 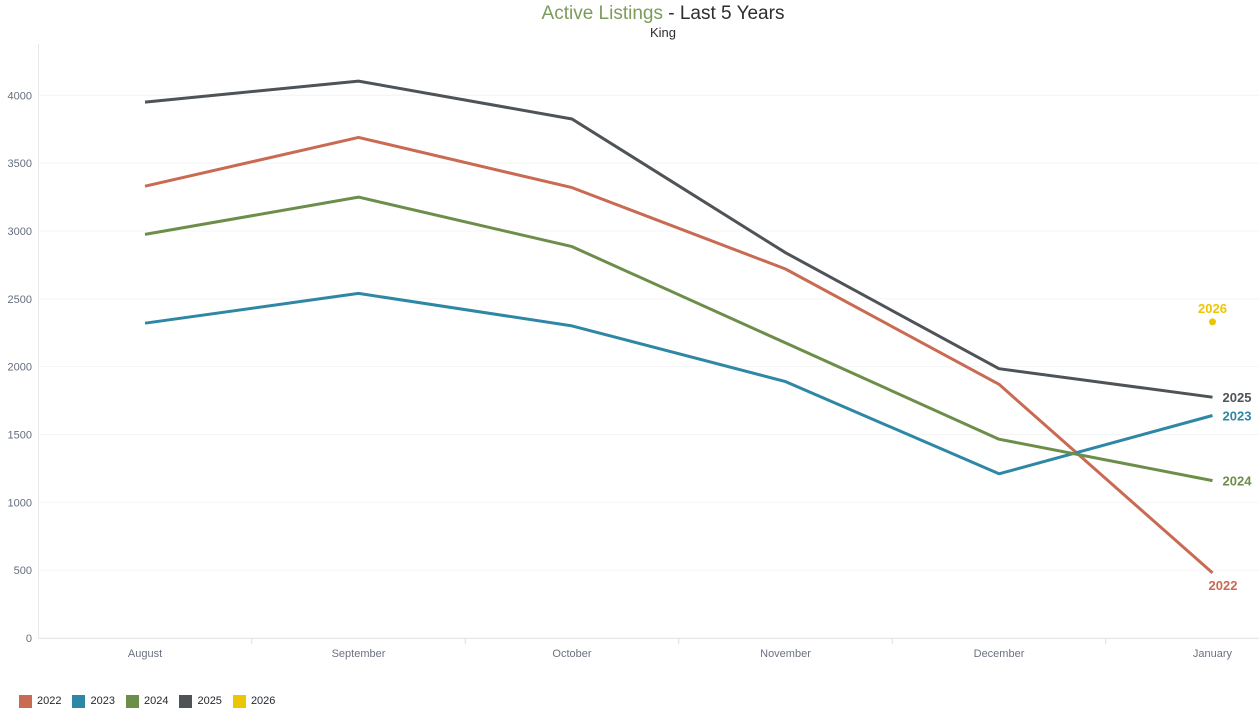 What do you see at coordinates (132, 701) in the screenshot?
I see `legend-swatch-2024-icon` at bounding box center [132, 701].